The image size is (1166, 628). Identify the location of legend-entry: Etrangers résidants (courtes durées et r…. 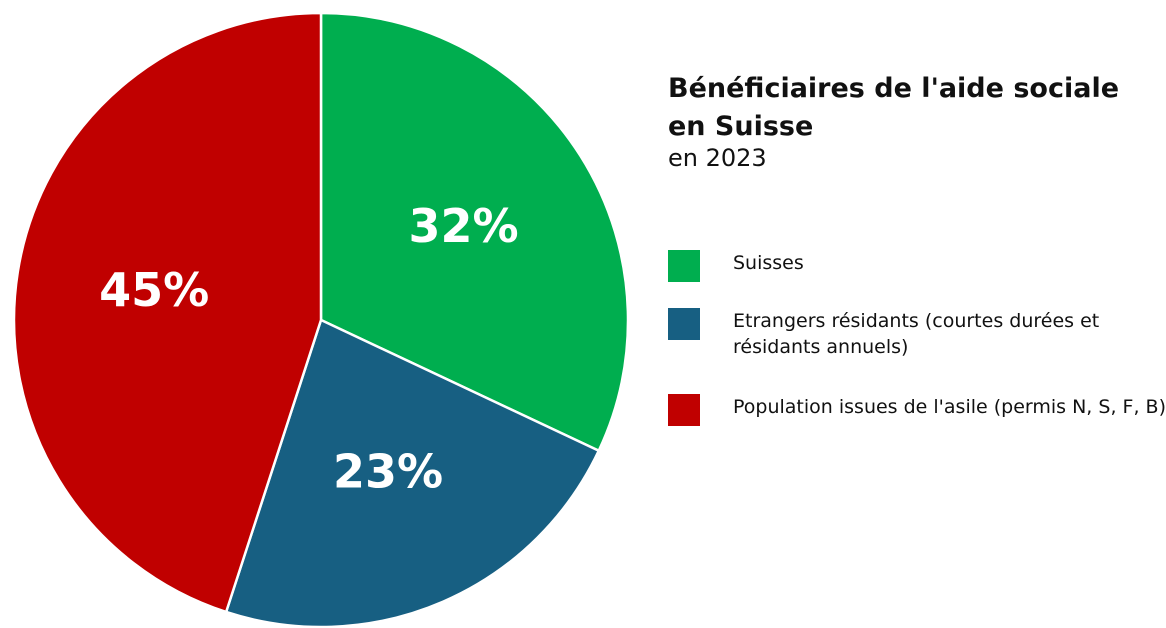
(917, 334).